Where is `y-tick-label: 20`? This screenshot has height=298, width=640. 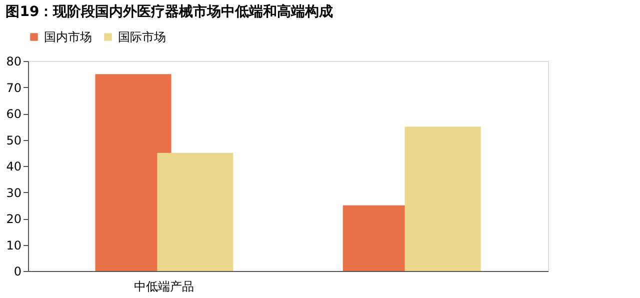 y-tick-label: 20 is located at coordinates (14, 219).